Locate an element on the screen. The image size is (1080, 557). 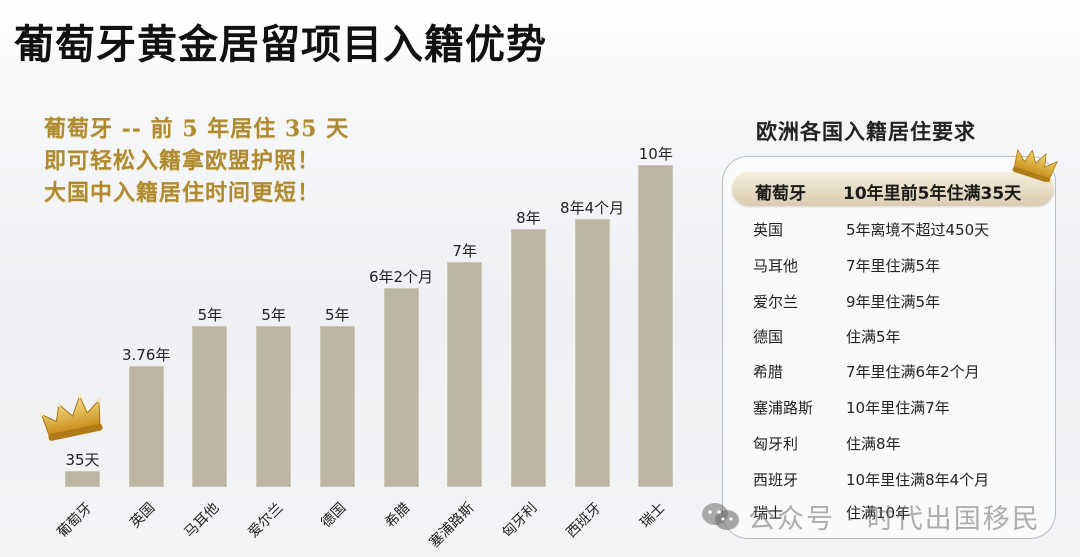
row-country: 塞浦路斯 is located at coordinates (783, 408).